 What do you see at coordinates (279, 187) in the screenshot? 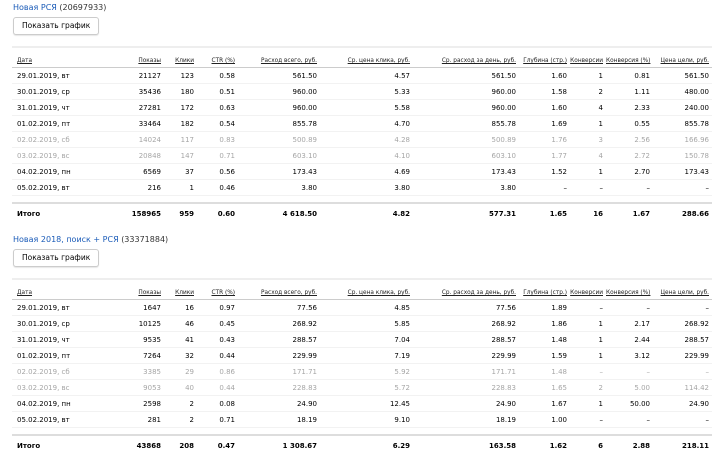
I see `cell: 3.80` at bounding box center [279, 187].